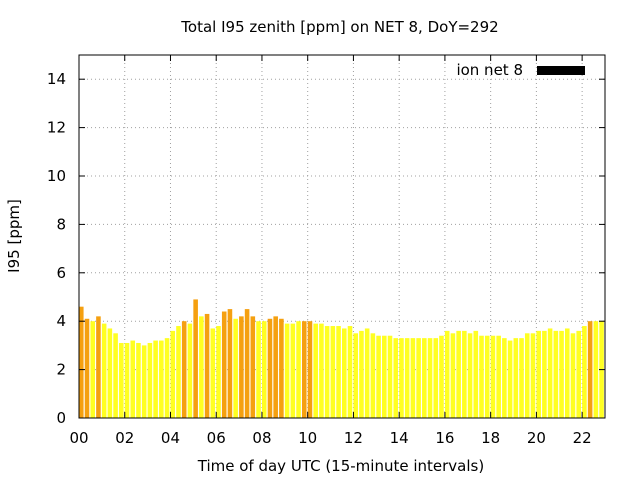 The width and height of the screenshot is (640, 480). What do you see at coordinates (56, 248) in the screenshot?
I see `y-tick-labels: 0 2 4 6 8 10 12 14` at bounding box center [56, 248].